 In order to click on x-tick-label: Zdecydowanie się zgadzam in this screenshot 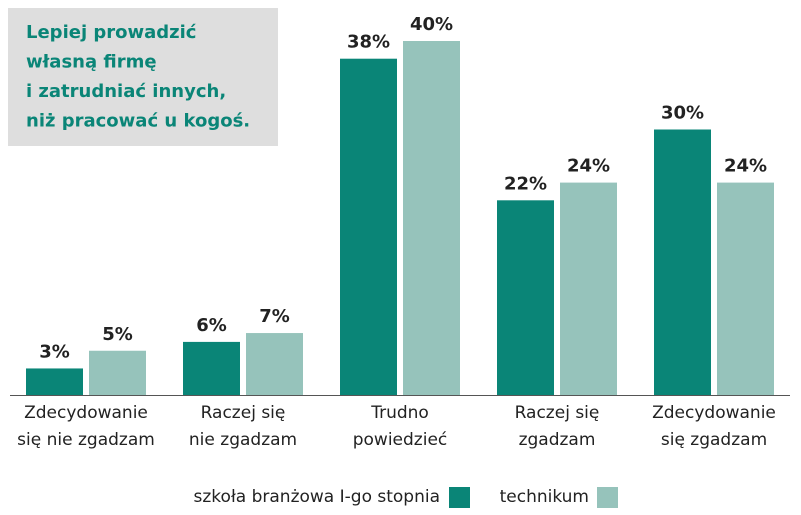, I will do `click(714, 426)`.